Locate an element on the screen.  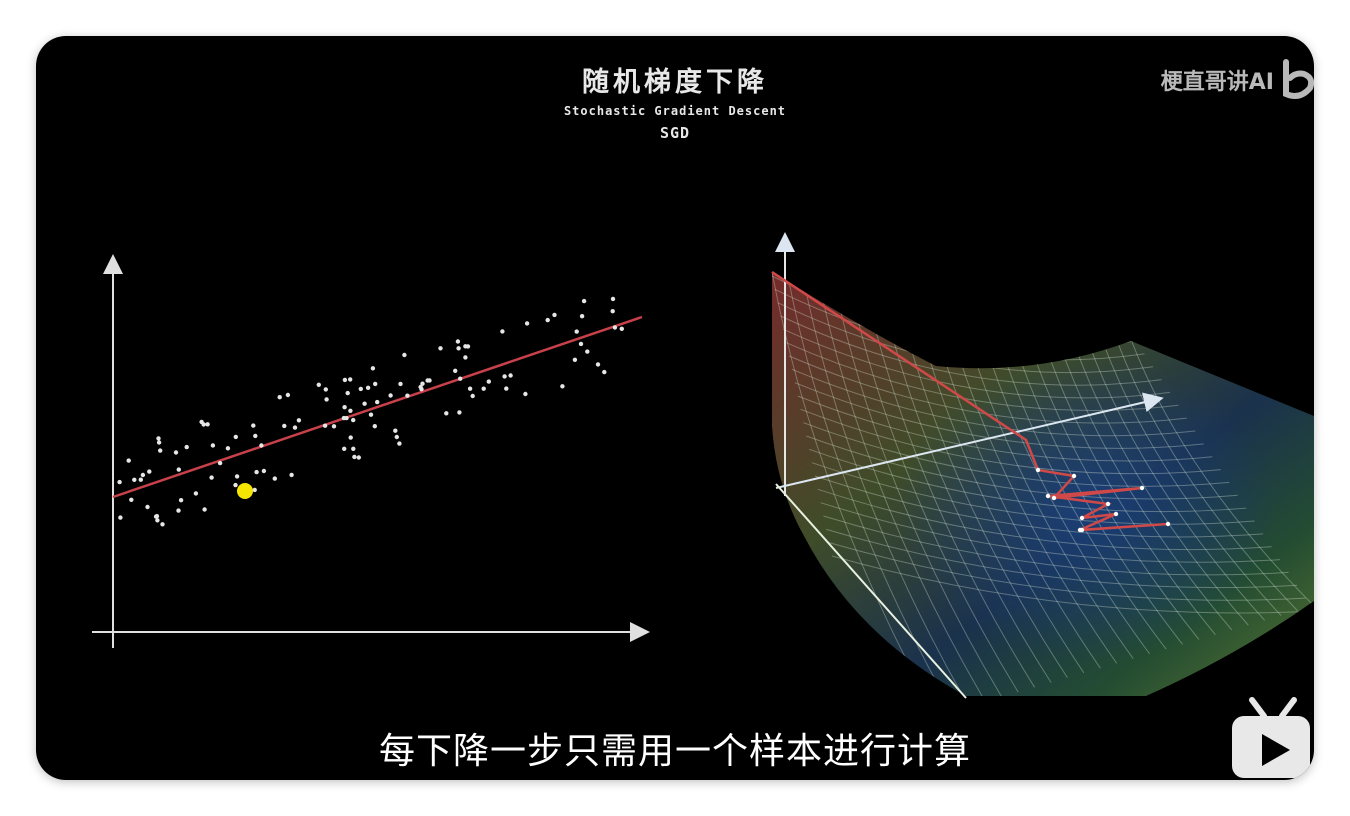
video-subtitle-en: Stochastic Gradient Descent is located at coordinates (675, 111).